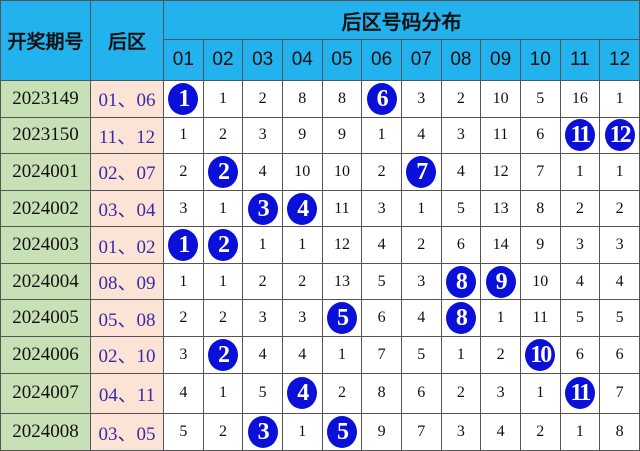  I want to click on back-zone-cell: 03、05, so click(127, 432).